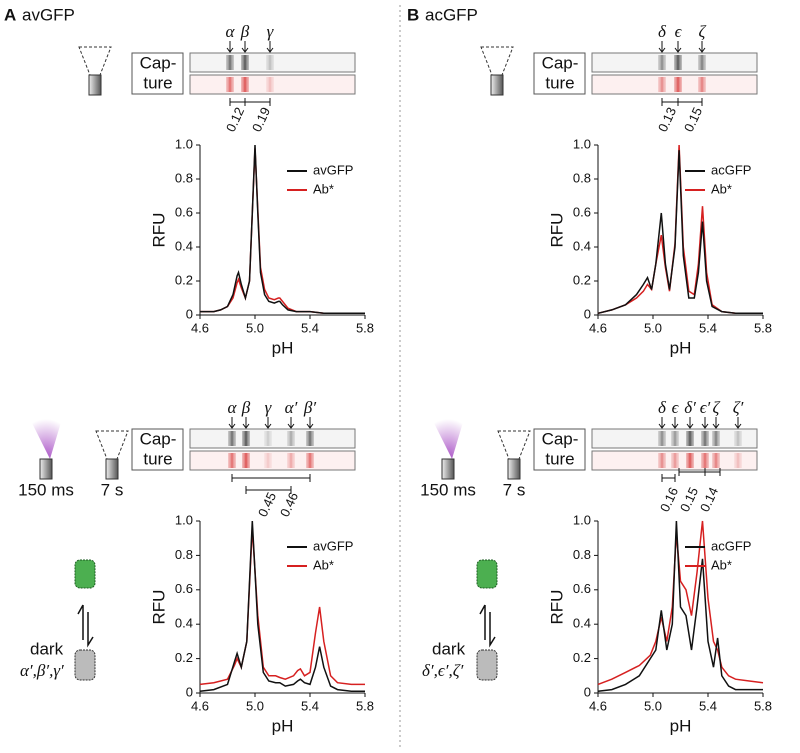 The image size is (800, 753). What do you see at coordinates (674, 62) in the screenshot?
I see `gel-strip` at bounding box center [674, 62].